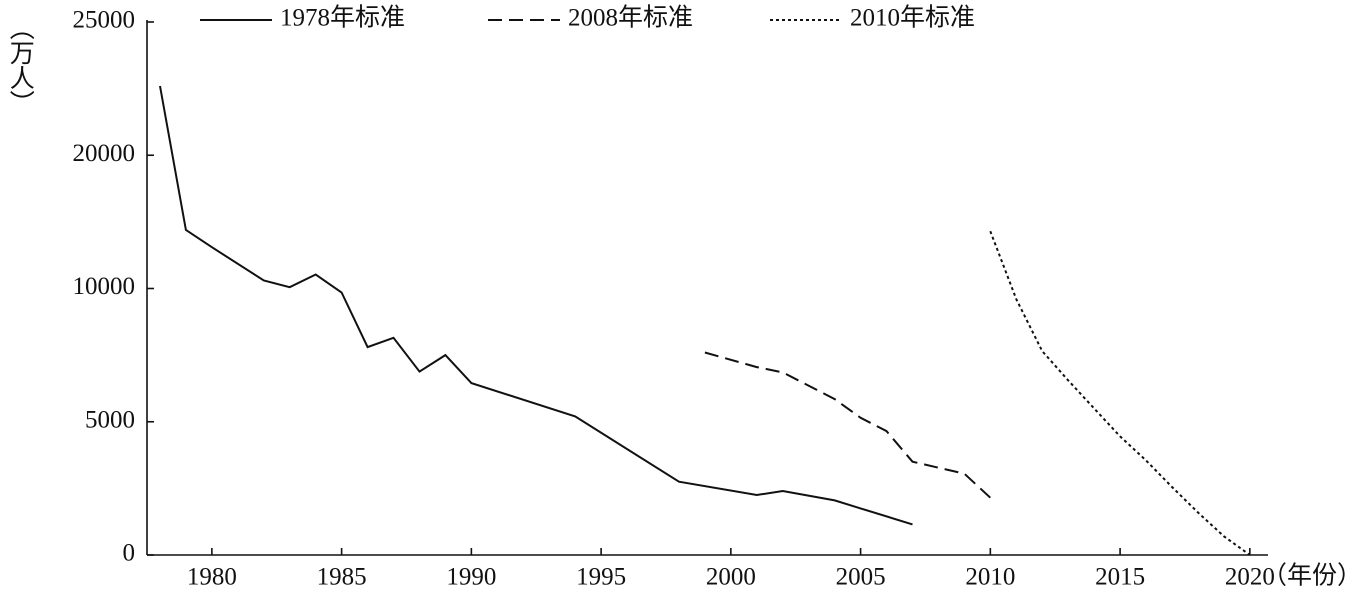 The width and height of the screenshot is (1364, 597). What do you see at coordinates (20, 65) in the screenshot?
I see `y-axis-label: （万人）` at bounding box center [20, 65].